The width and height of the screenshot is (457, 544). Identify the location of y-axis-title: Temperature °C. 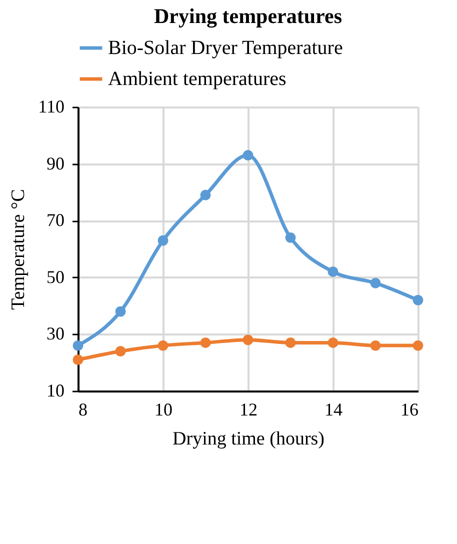
(19, 249).